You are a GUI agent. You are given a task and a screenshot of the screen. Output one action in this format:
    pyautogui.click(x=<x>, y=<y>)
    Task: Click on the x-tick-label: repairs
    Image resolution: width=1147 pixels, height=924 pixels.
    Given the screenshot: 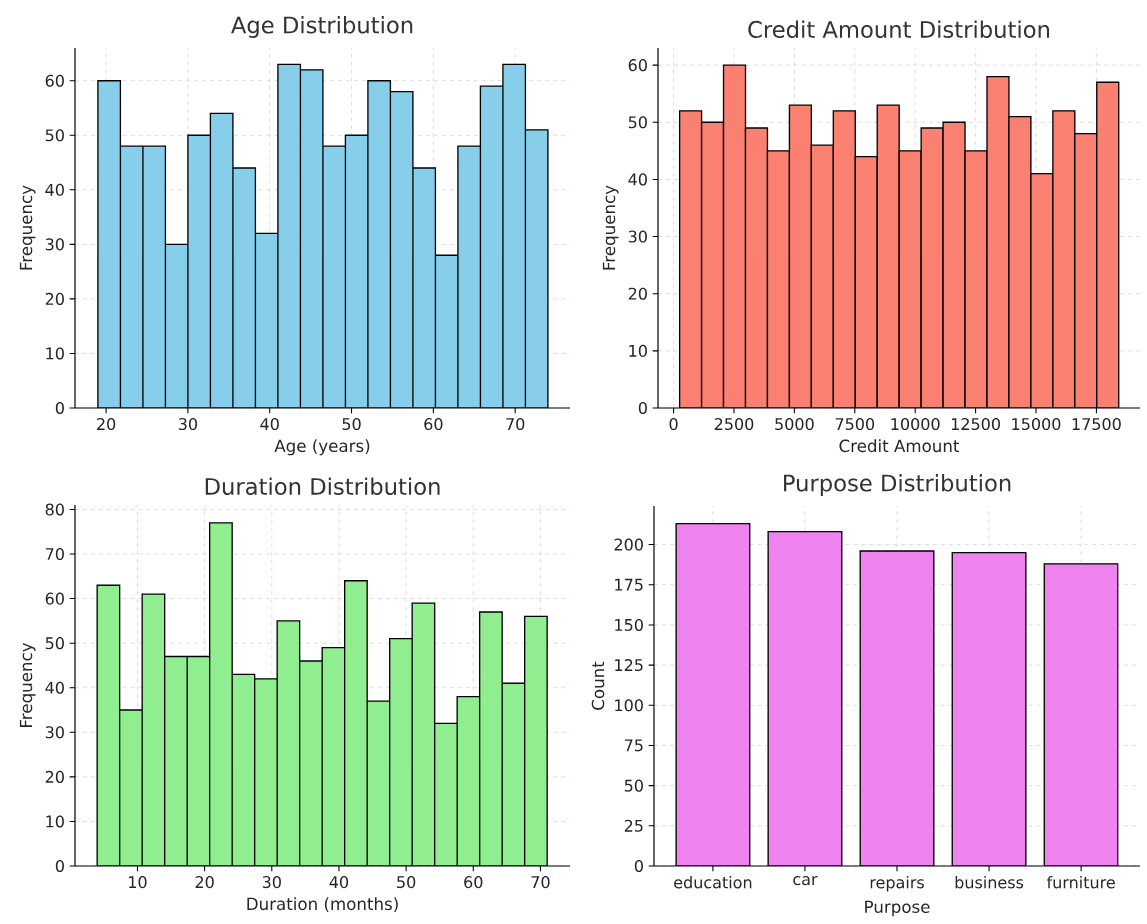 What is the action you would take?
    pyautogui.click(x=897, y=884)
    